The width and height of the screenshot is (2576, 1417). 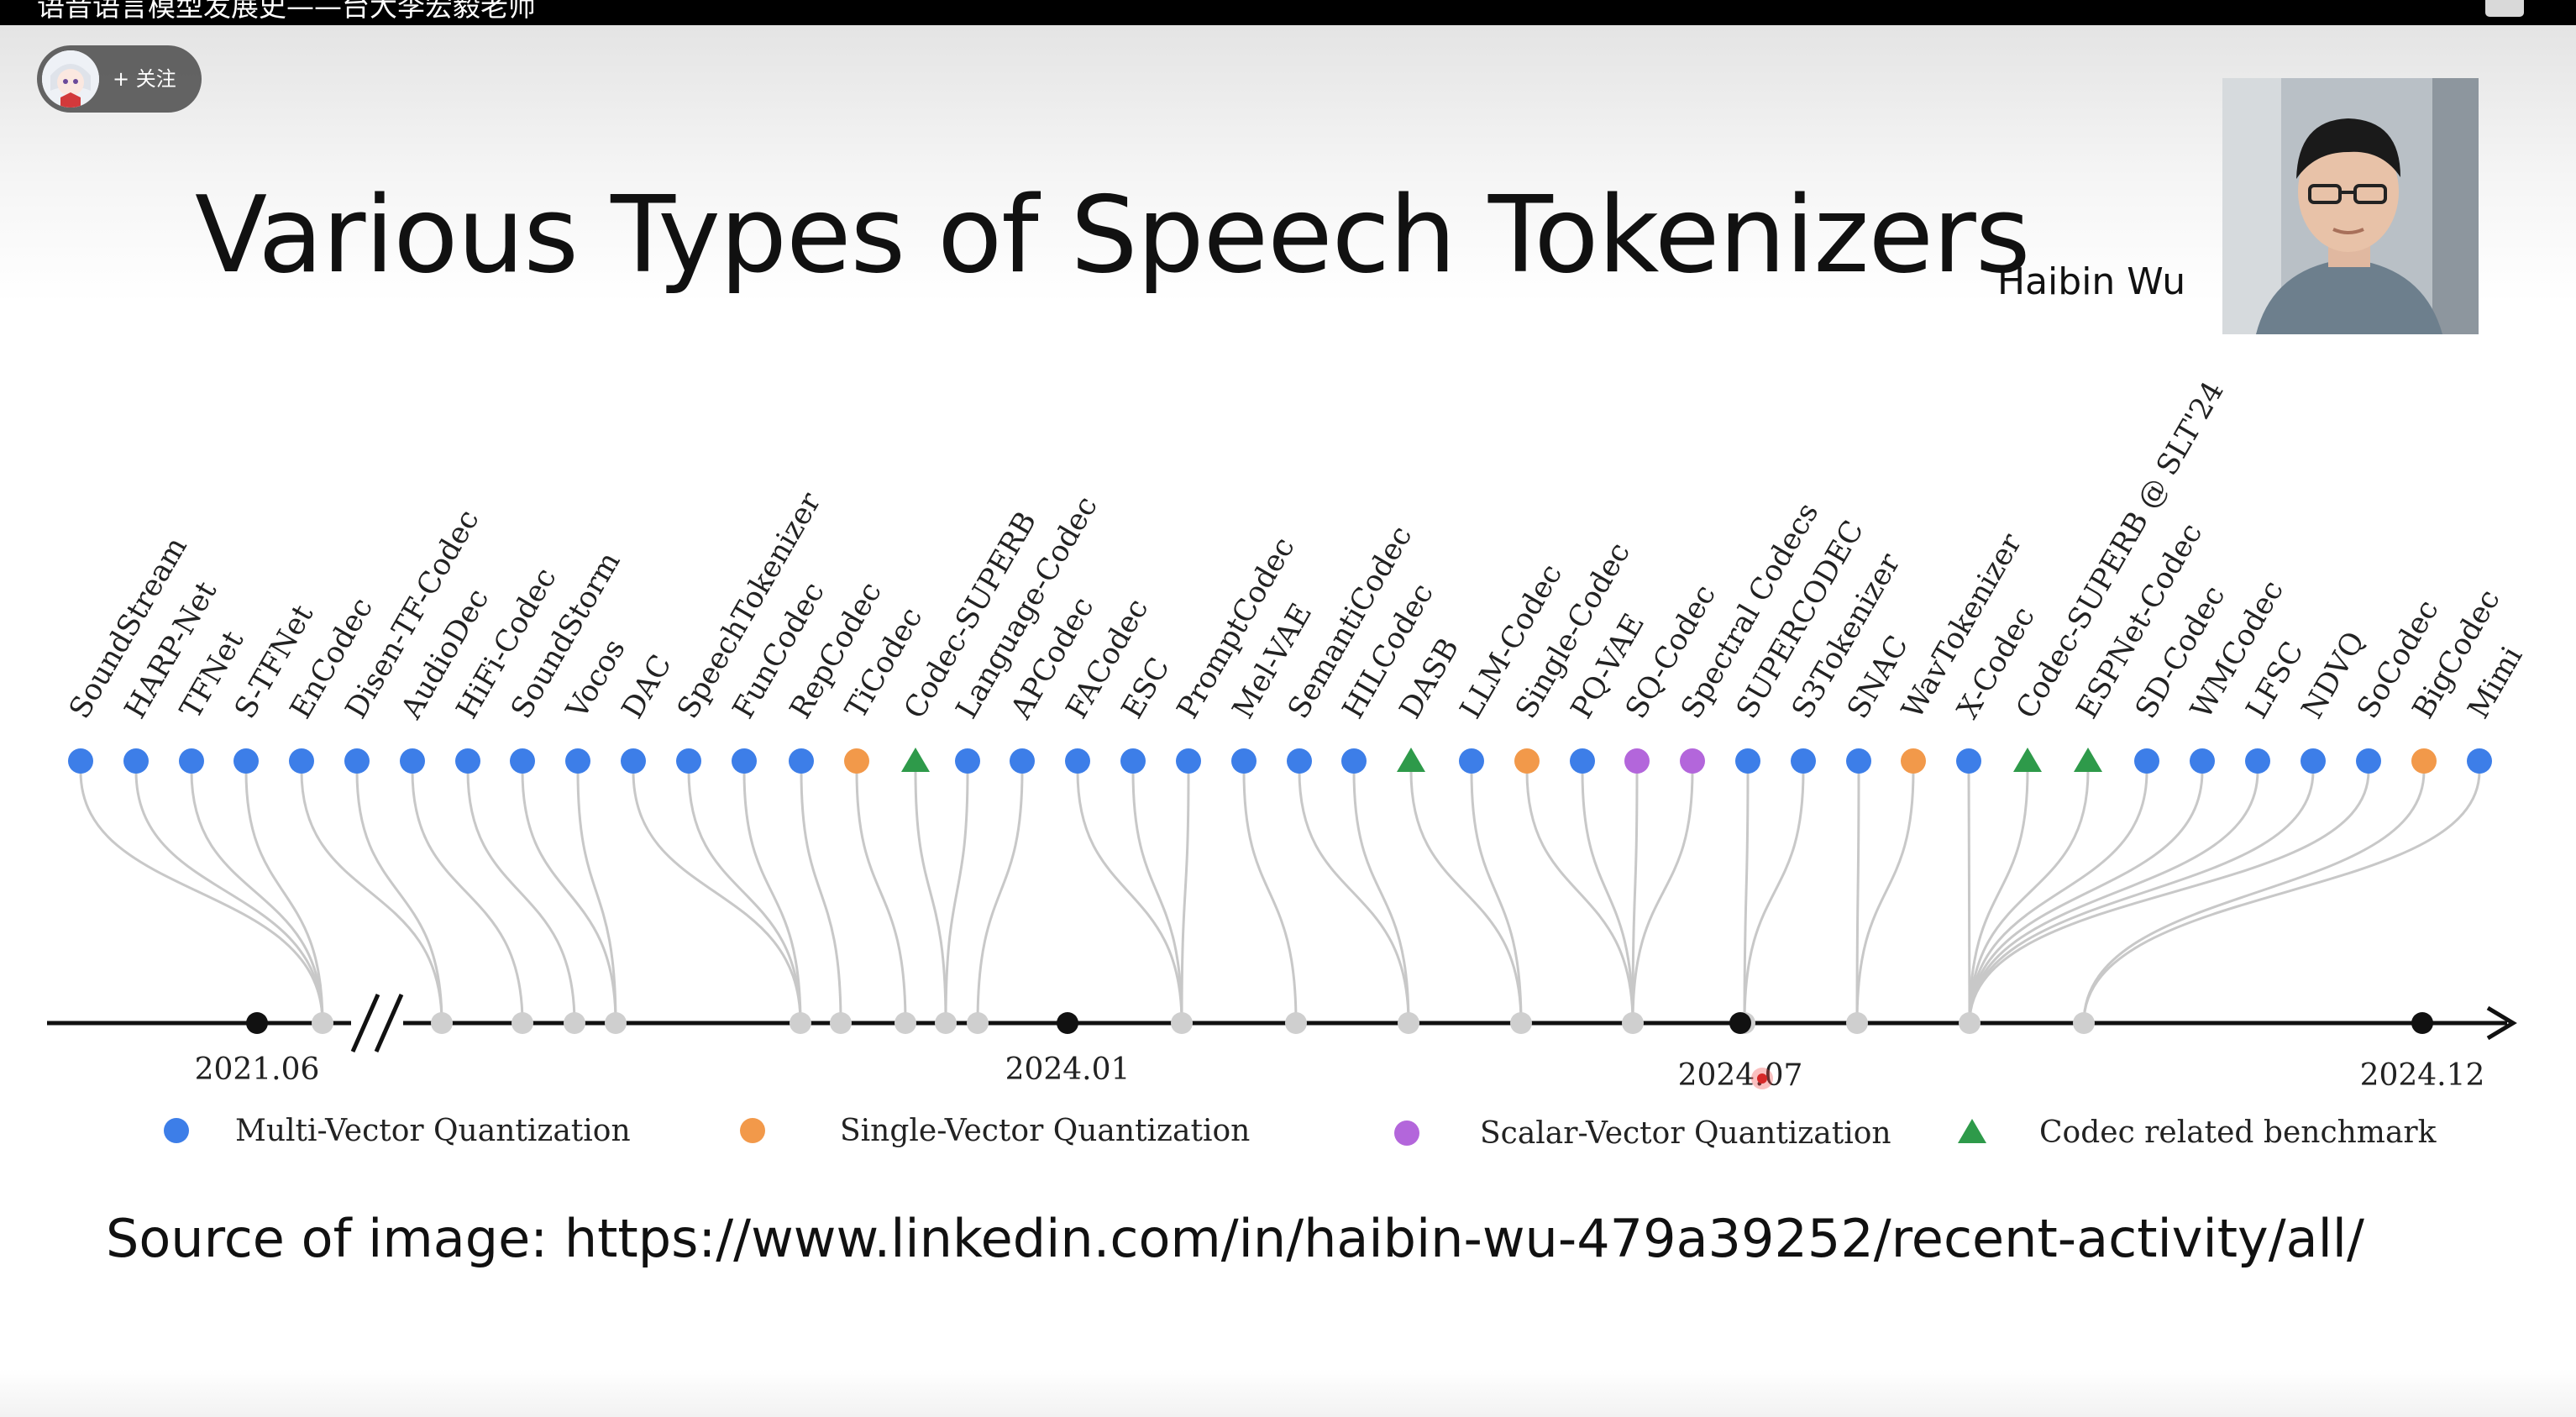 I want to click on axis-arrow, so click(x=2501, y=1023).